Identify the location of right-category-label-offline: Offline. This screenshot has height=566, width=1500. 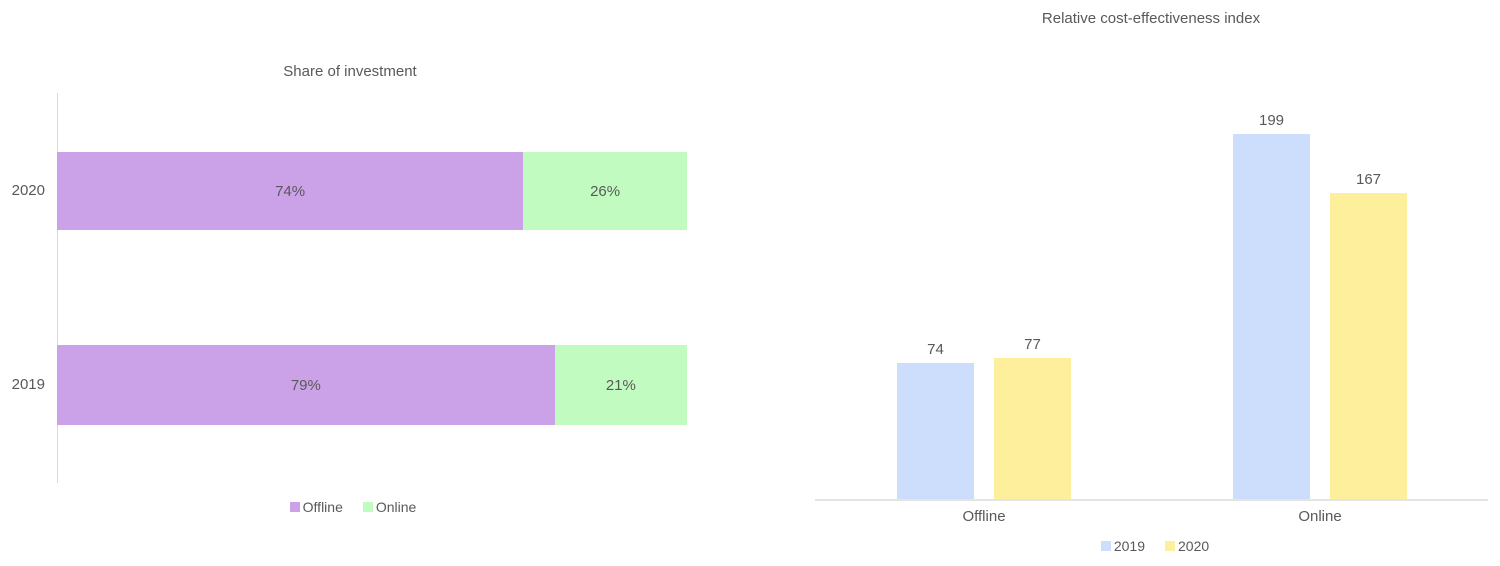
(984, 516).